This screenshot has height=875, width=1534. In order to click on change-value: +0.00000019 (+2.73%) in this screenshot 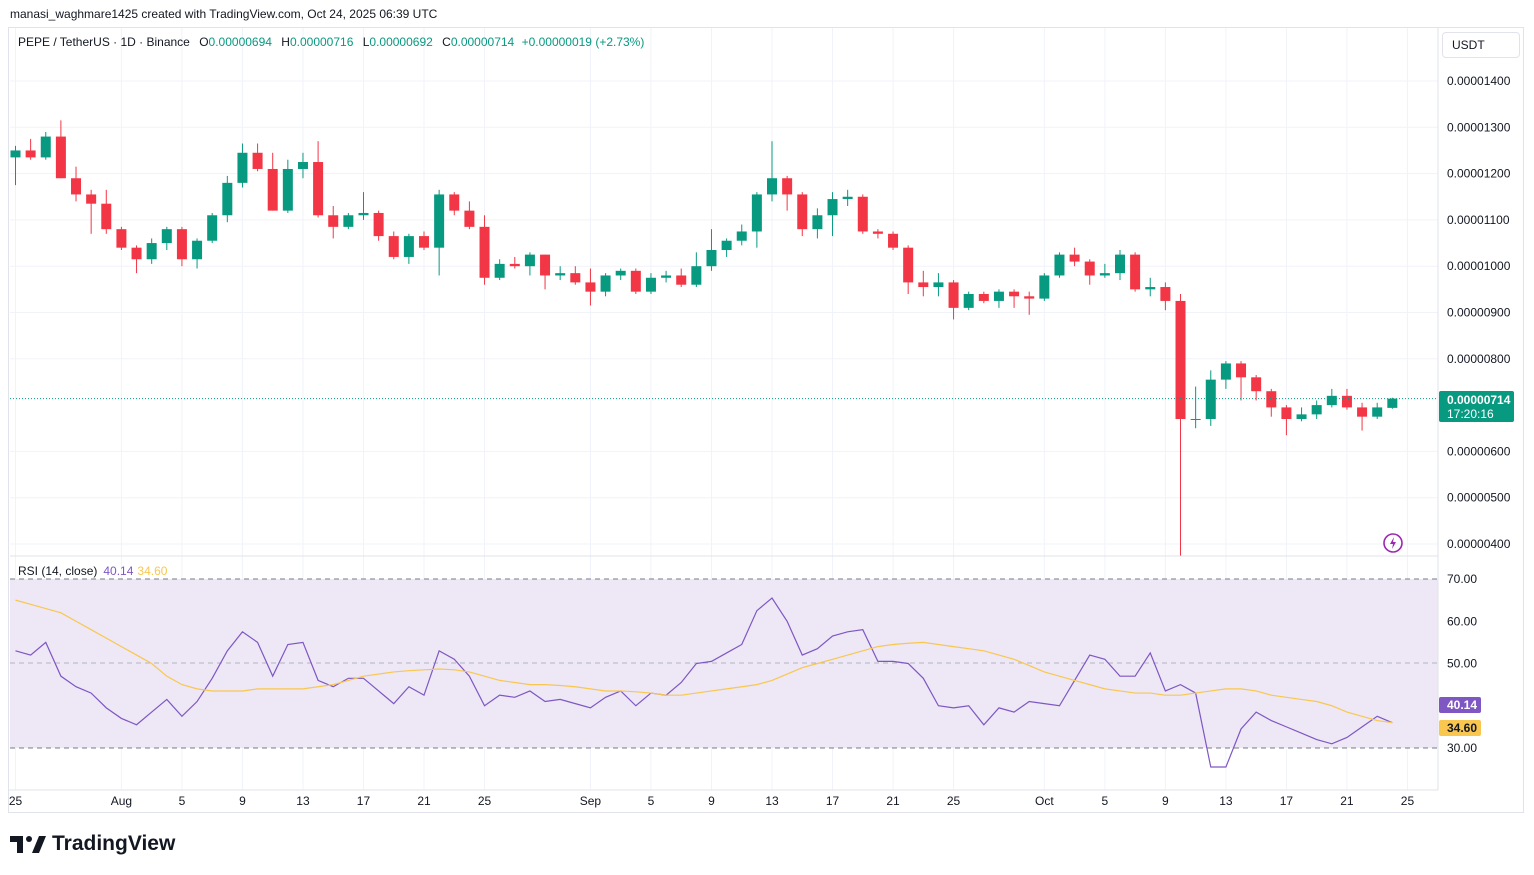, I will do `click(583, 42)`.